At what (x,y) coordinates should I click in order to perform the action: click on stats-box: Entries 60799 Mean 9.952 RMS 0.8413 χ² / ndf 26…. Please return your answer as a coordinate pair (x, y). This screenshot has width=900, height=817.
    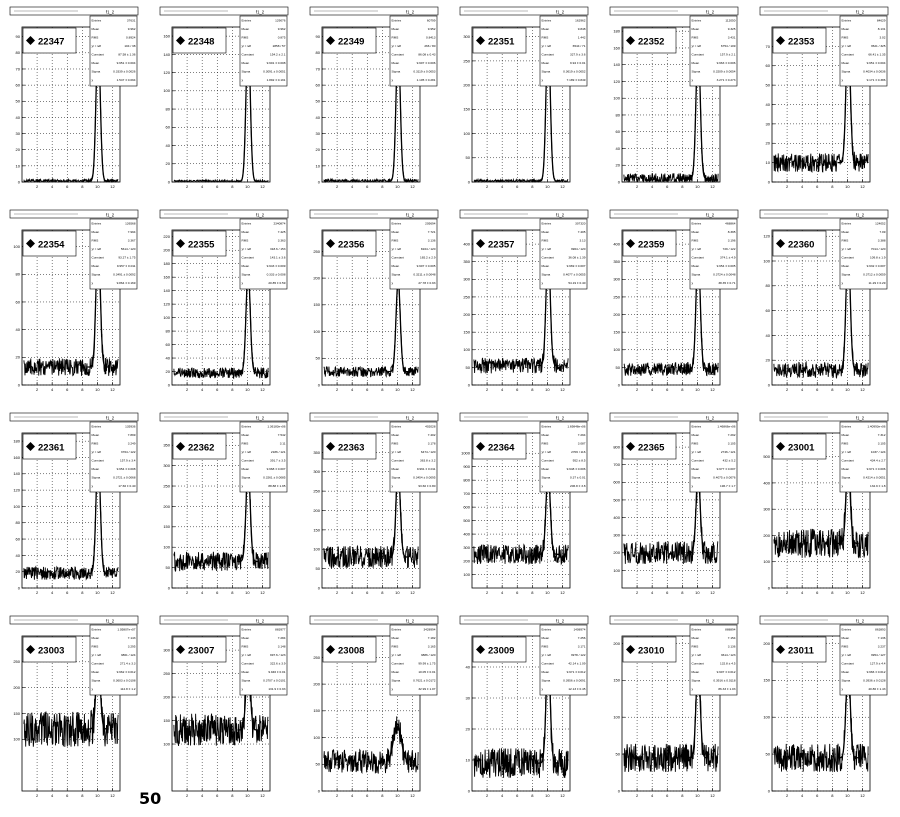
    Looking at the image, I should click on (413, 51).